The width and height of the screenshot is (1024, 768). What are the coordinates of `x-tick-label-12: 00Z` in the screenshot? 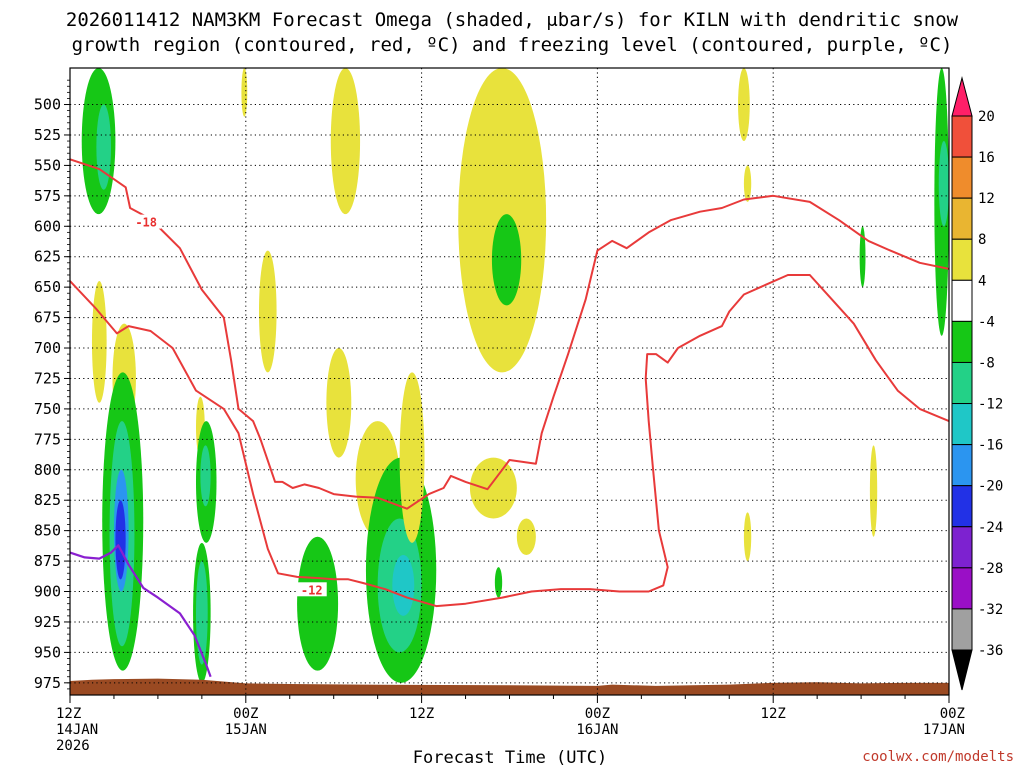 It's located at (245, 714).